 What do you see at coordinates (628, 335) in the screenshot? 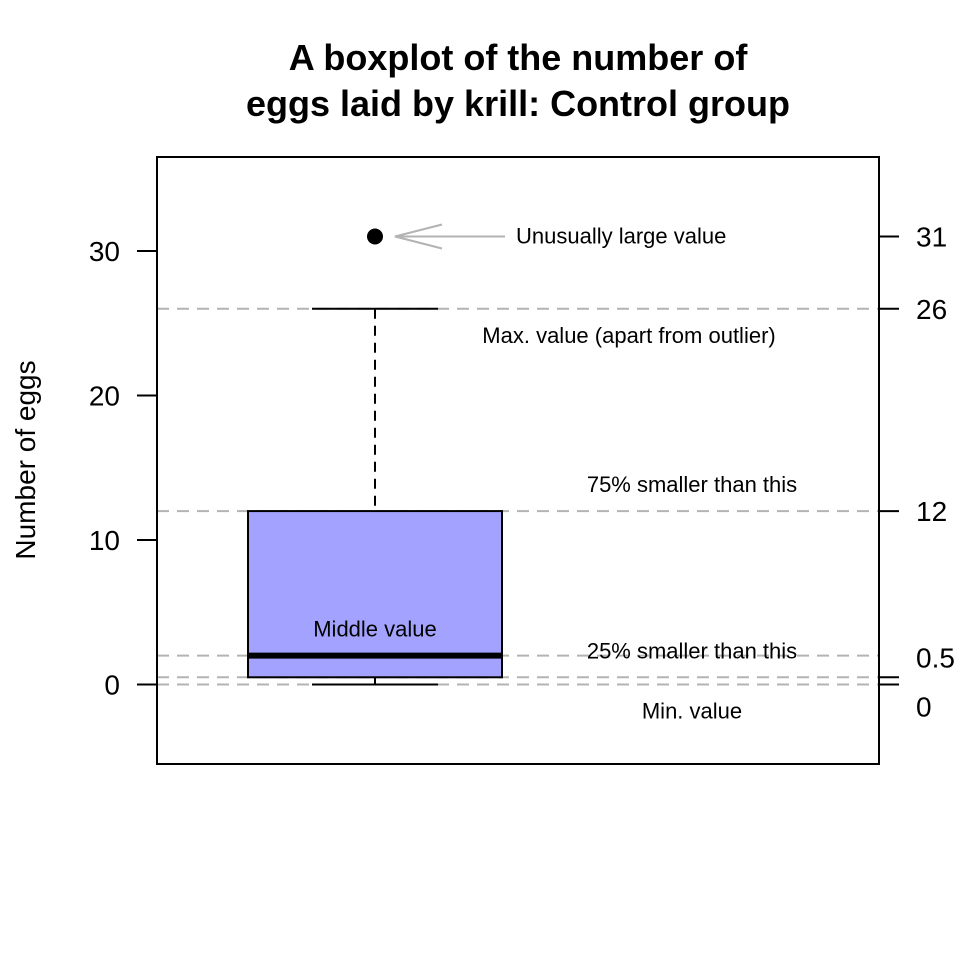
I see `annotation-max: Max. value (apart from outlier)` at bounding box center [628, 335].